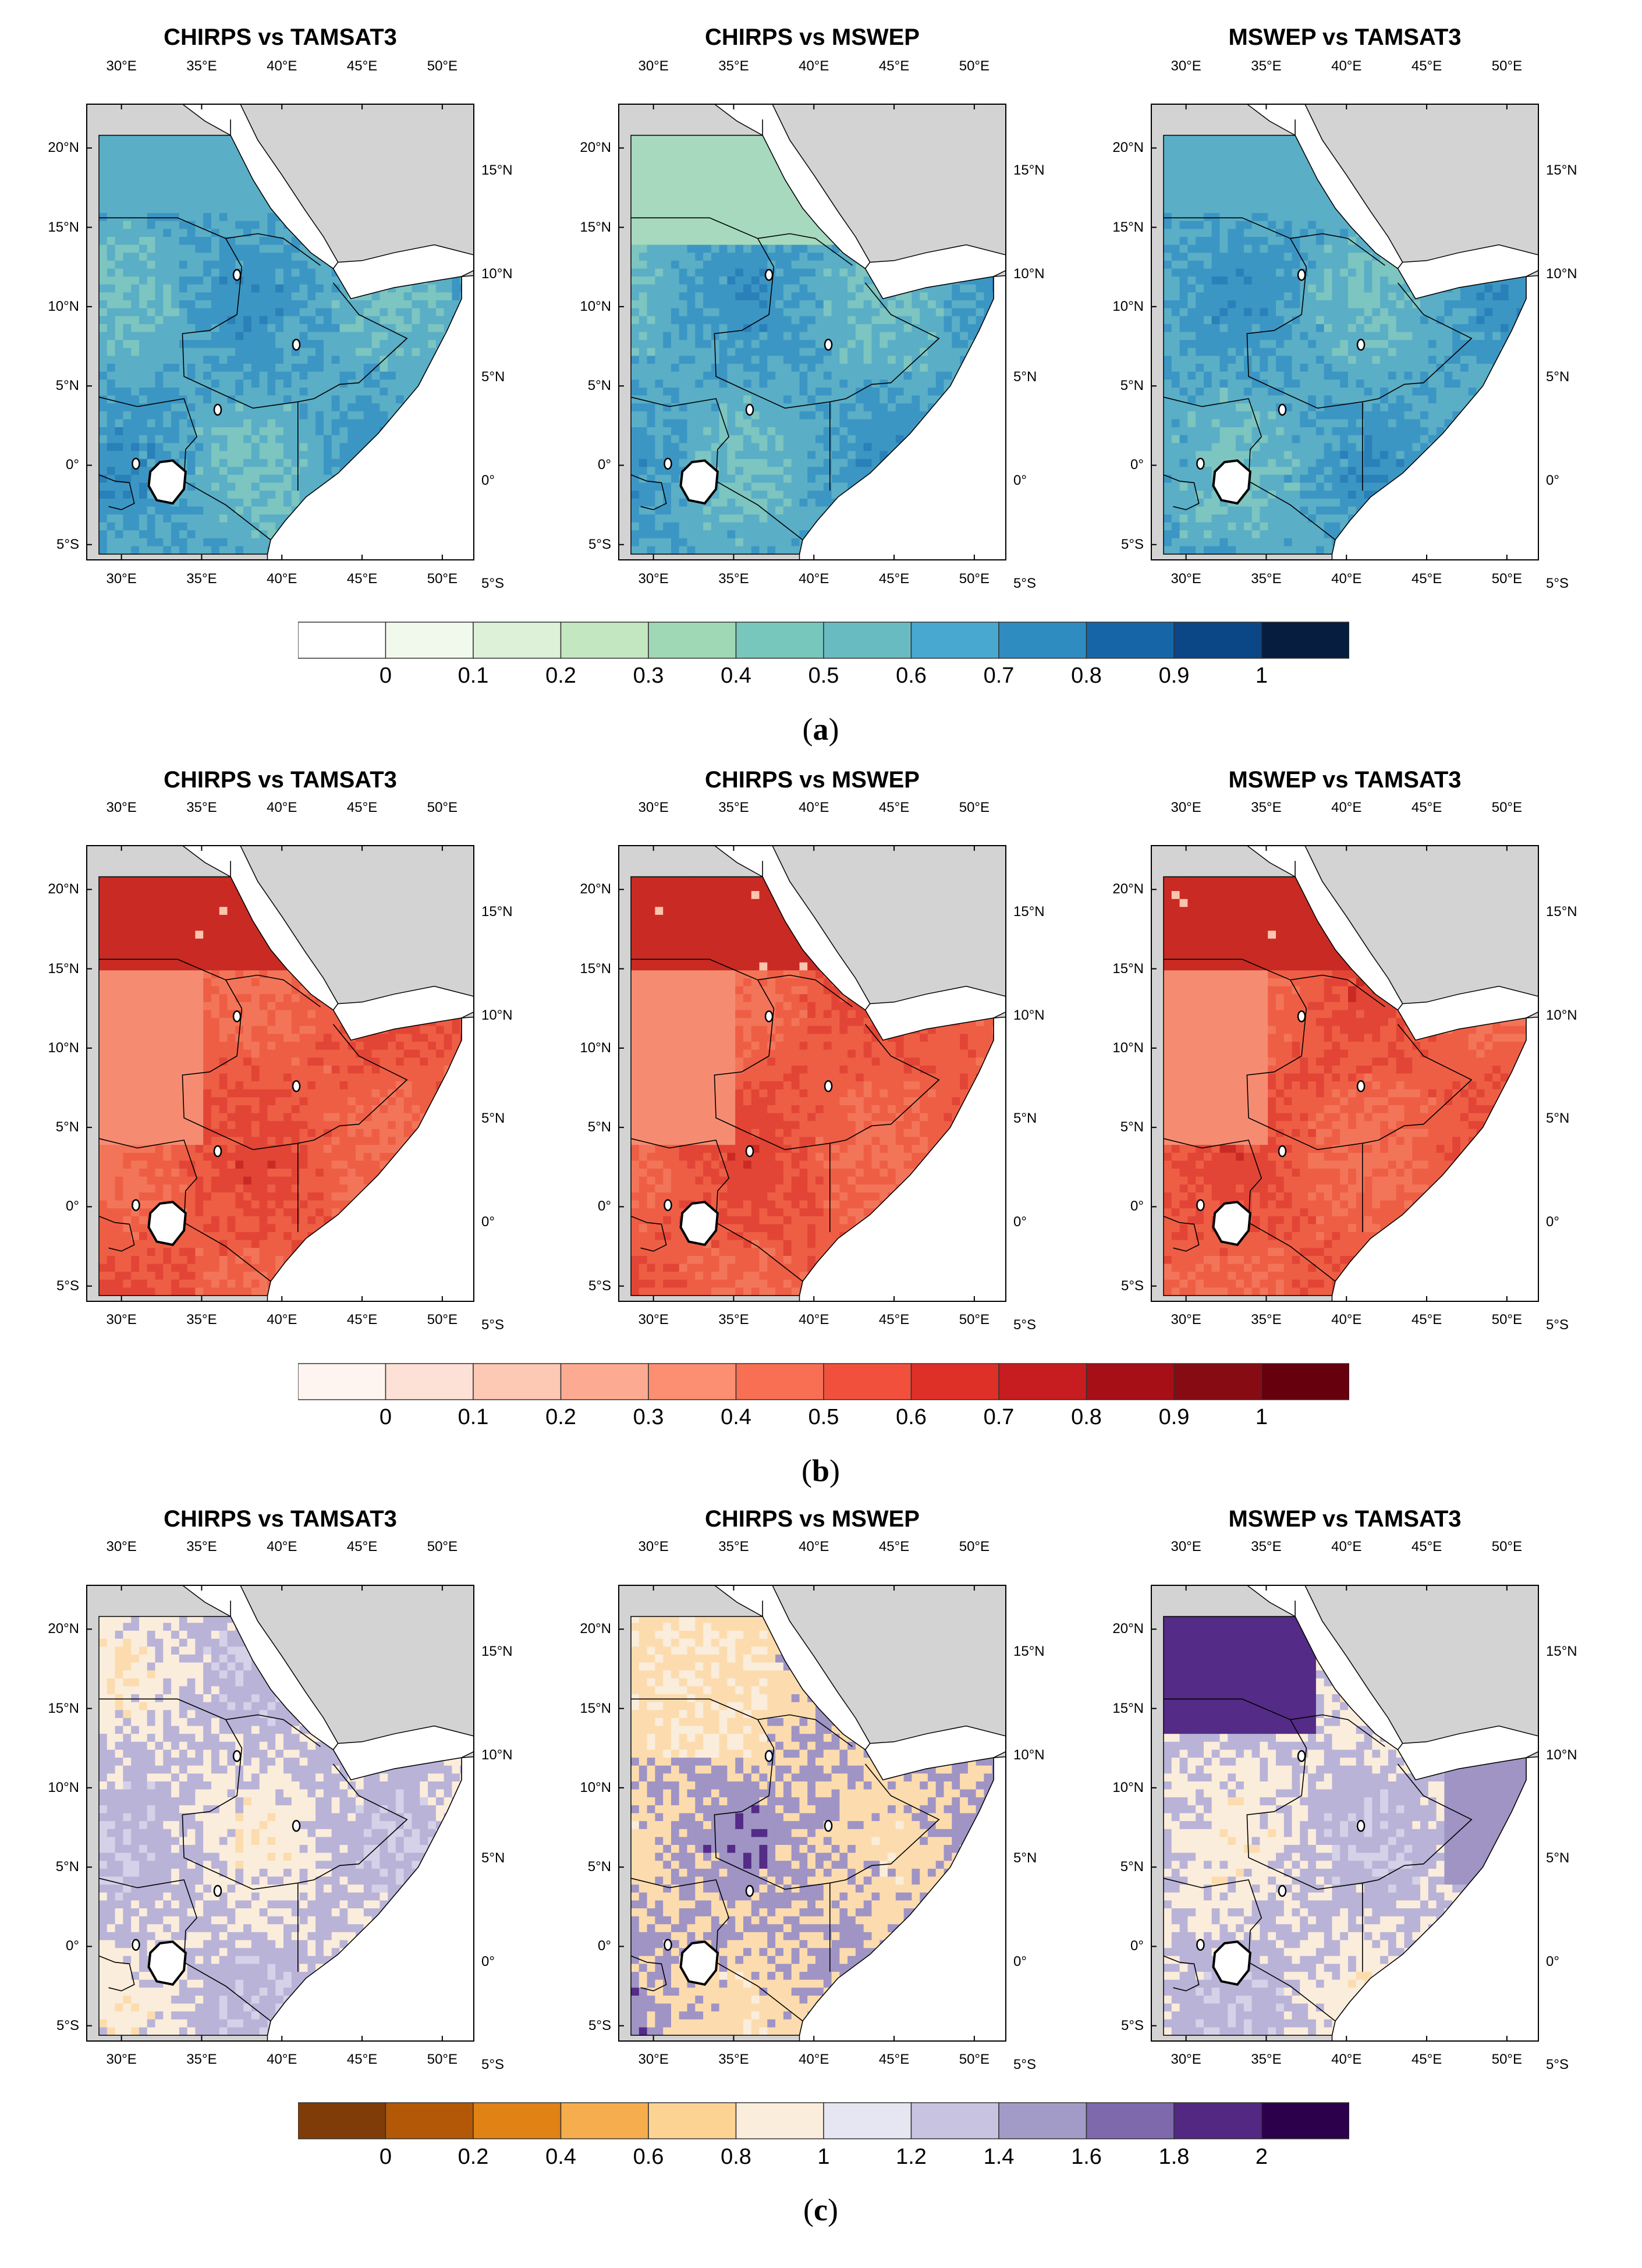  Describe the element at coordinates (824, 2157) in the screenshot. I see `colorbar-tick-label: 1` at that location.